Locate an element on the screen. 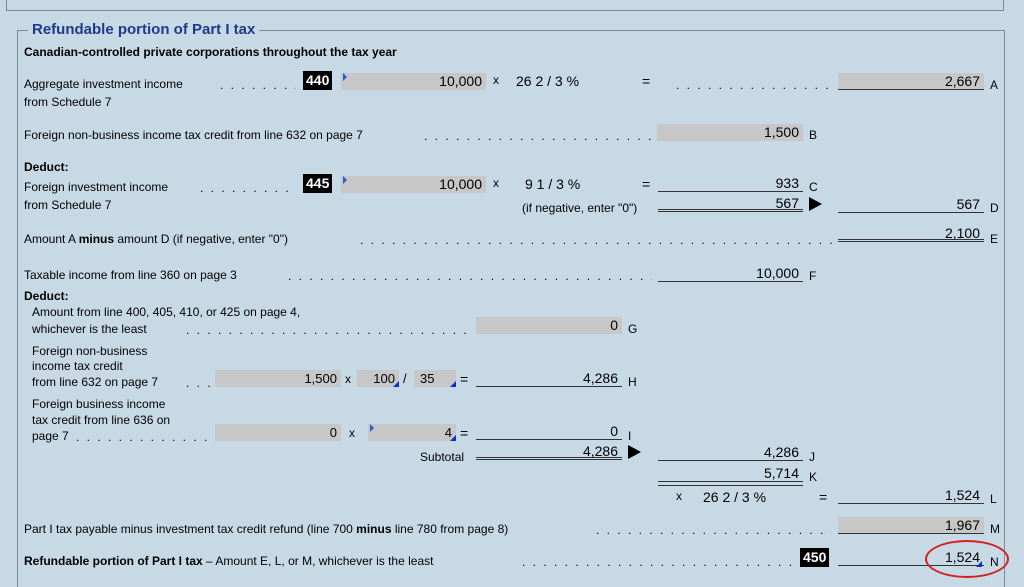 The image size is (1024, 587). letter-g: G is located at coordinates (633, 329).